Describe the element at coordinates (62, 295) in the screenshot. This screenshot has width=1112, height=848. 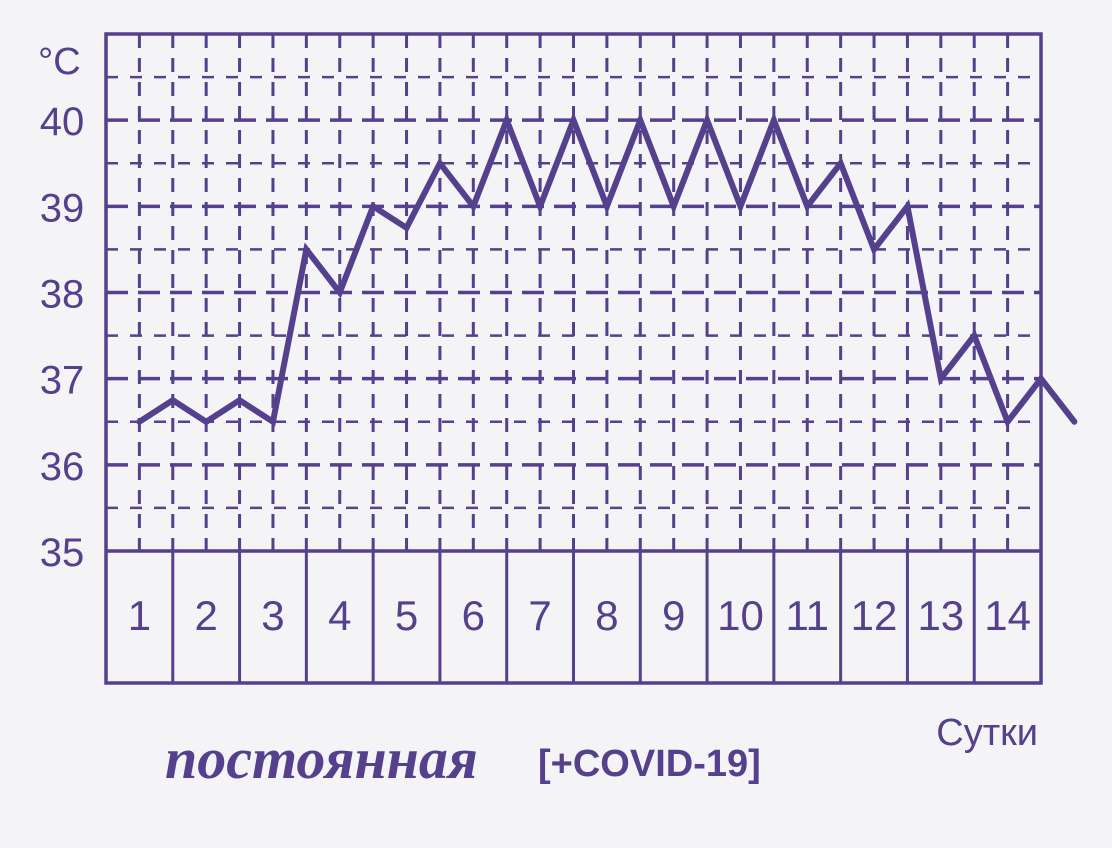
I see `y-tick-label: 38` at that location.